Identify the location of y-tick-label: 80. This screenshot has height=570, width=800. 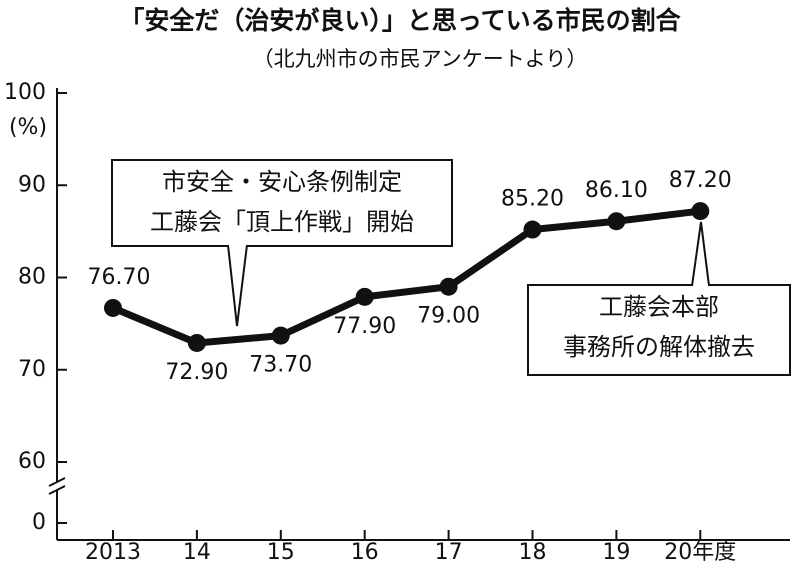
(32, 277).